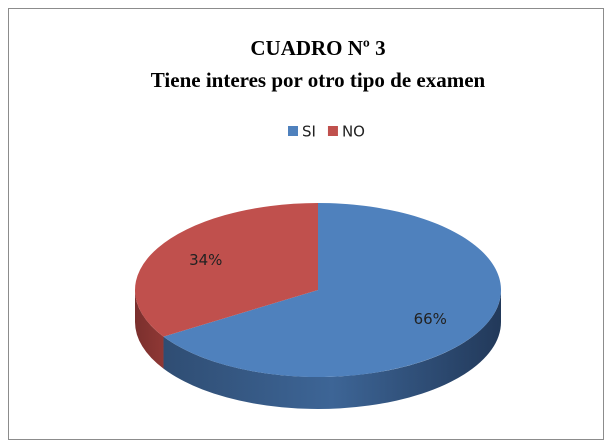  I want to click on data-label: 66%, so click(430, 319).